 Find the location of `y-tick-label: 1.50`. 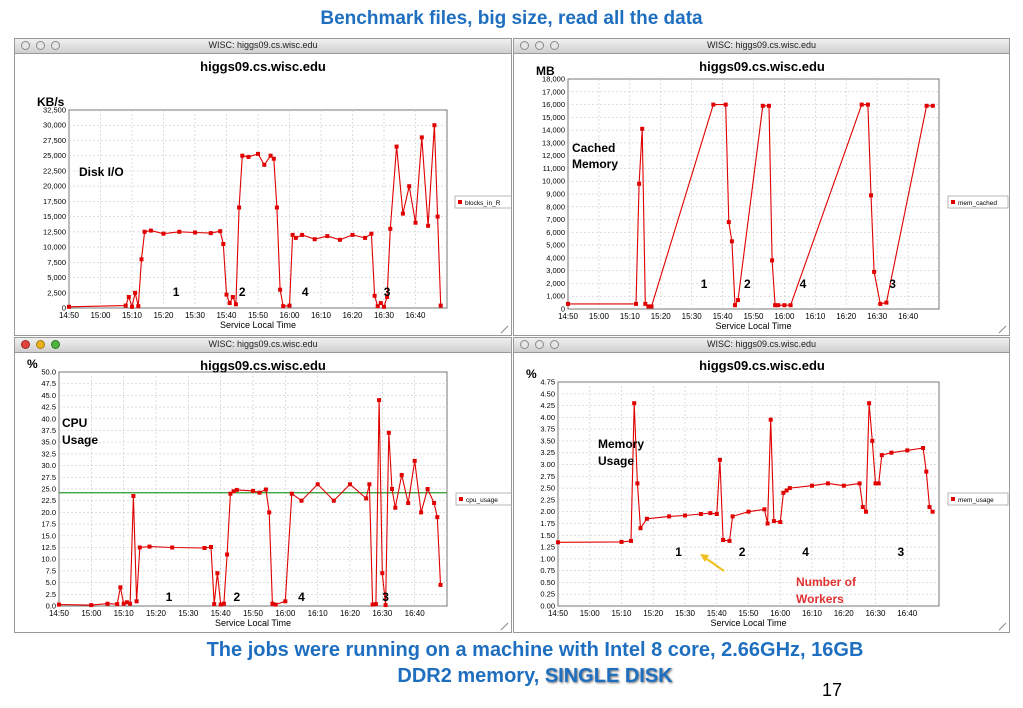

y-tick-label: 1.50 is located at coordinates (547, 535).